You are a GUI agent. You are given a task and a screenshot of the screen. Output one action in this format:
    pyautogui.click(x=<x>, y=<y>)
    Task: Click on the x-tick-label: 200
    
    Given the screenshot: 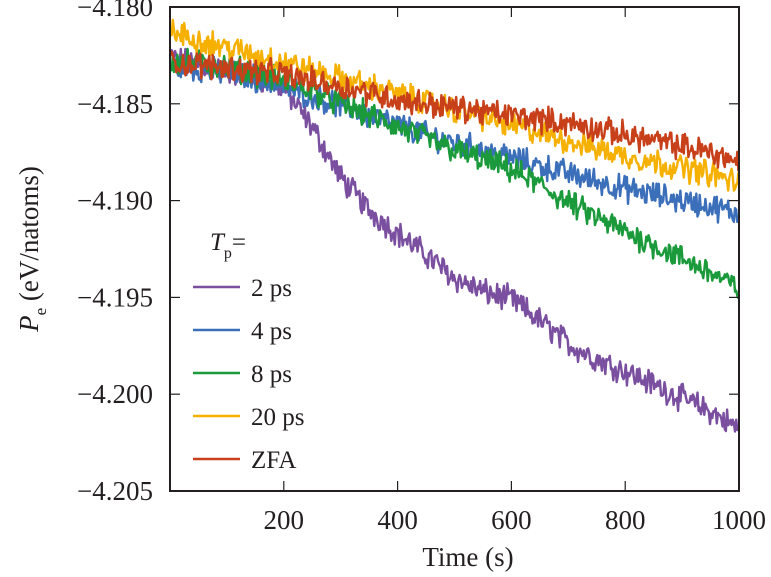 What is the action you would take?
    pyautogui.click(x=284, y=520)
    